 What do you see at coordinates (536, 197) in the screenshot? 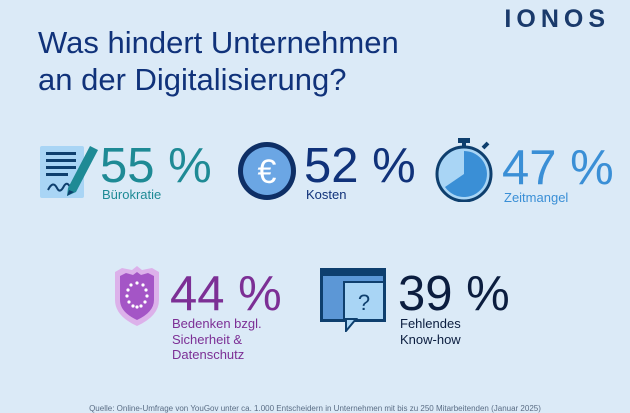
I see `stat-label: Zeitmangel` at bounding box center [536, 197].